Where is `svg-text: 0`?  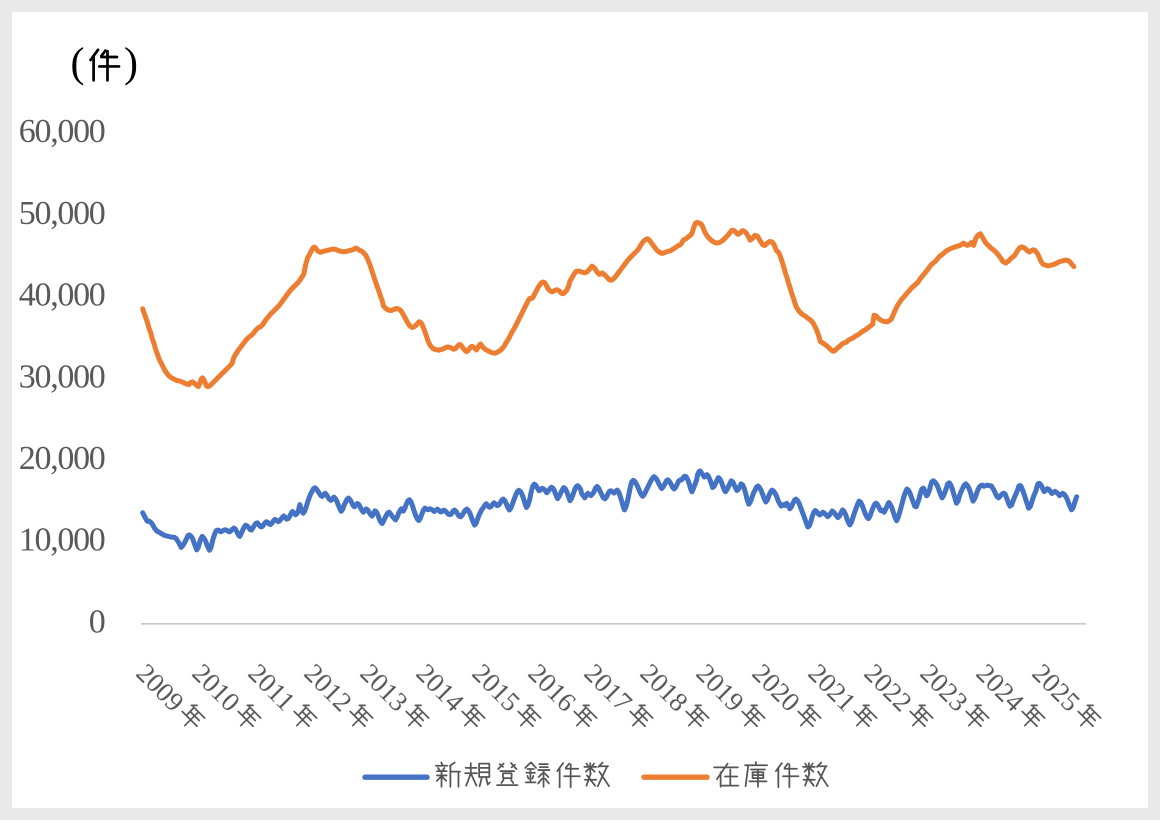 svg-text: 0 is located at coordinates (97, 621).